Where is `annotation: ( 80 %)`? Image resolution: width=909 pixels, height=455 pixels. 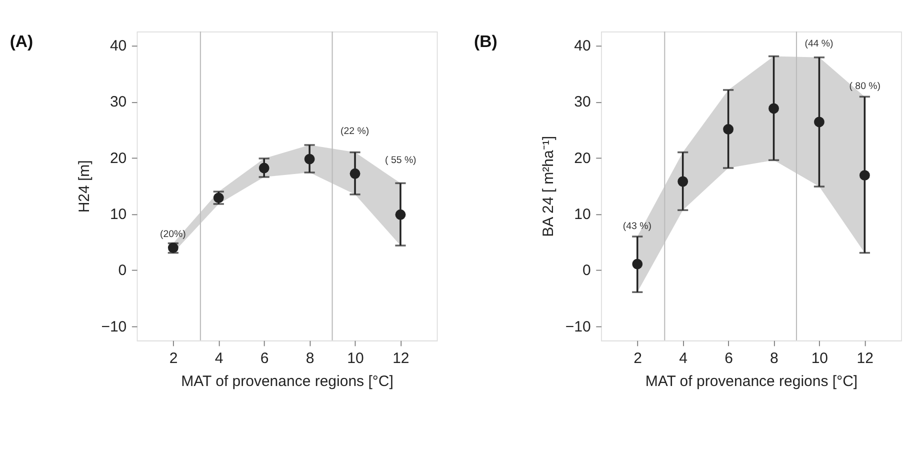 annotation: ( 80 %) is located at coordinates (864, 86).